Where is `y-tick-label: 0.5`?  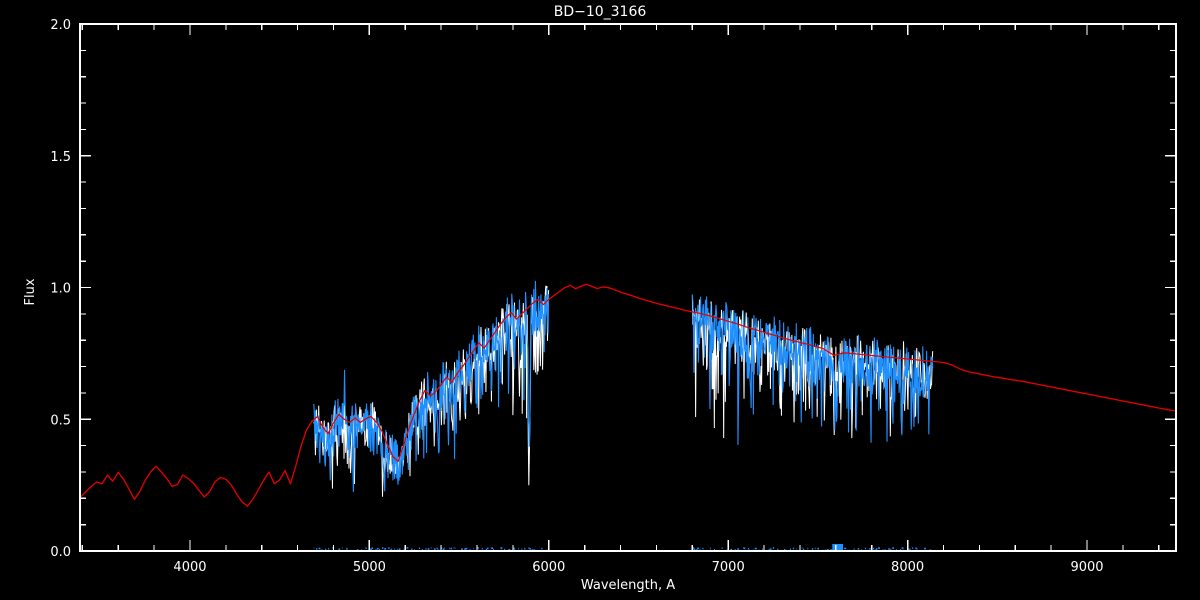 y-tick-label: 0.5 is located at coordinates (60, 420).